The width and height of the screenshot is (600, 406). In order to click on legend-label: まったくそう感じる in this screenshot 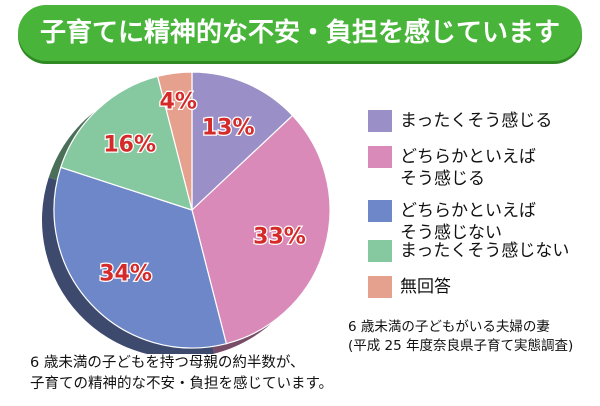, I will do `click(476, 121)`.